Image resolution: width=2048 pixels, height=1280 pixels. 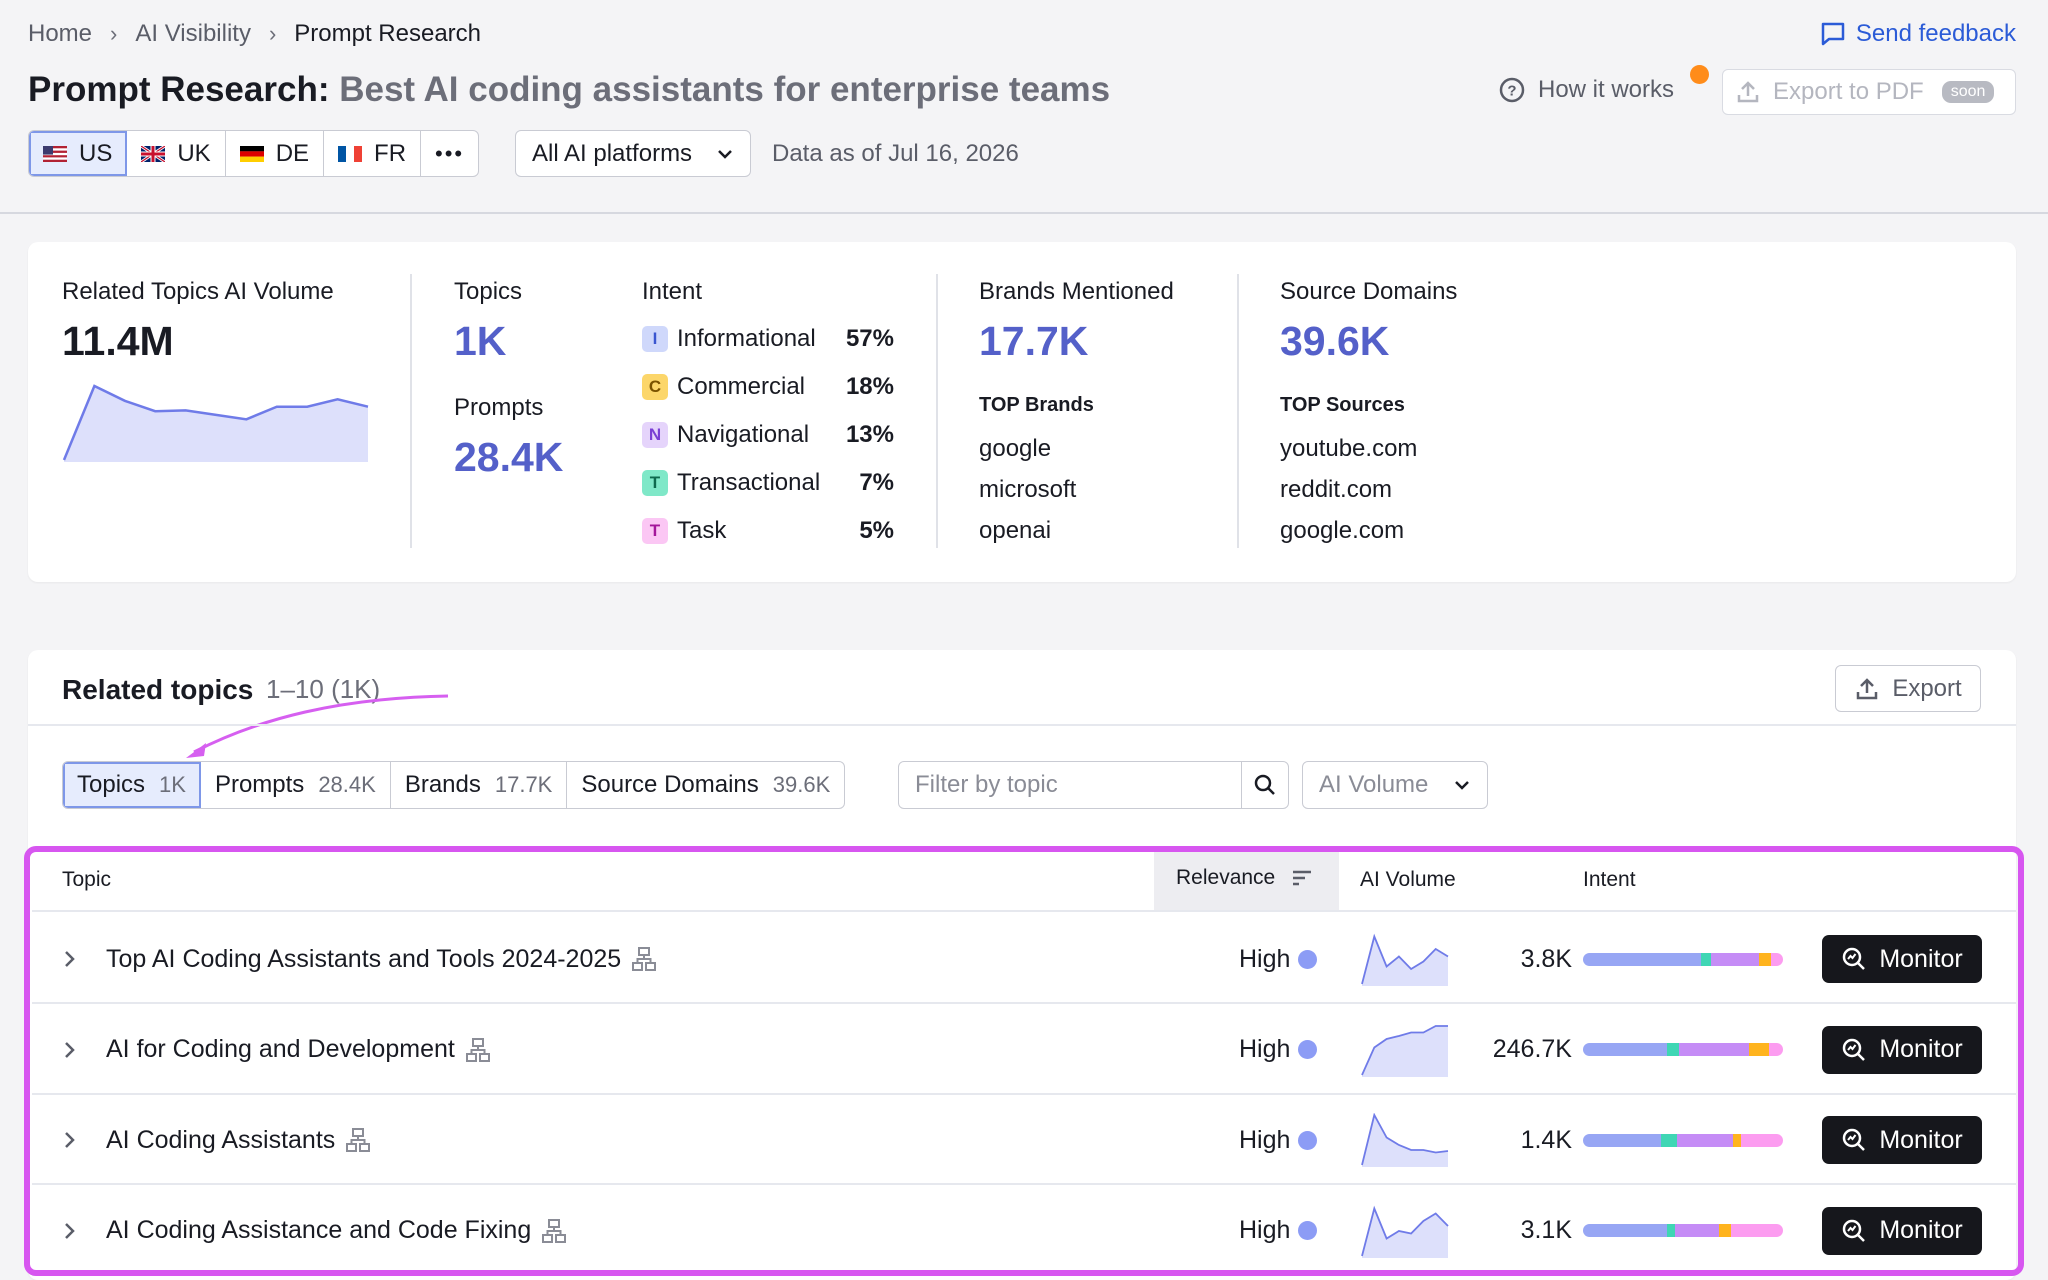 What do you see at coordinates (319, 1230) in the screenshot?
I see `topic-name: AI Coding Assistance and Code Fixing` at bounding box center [319, 1230].